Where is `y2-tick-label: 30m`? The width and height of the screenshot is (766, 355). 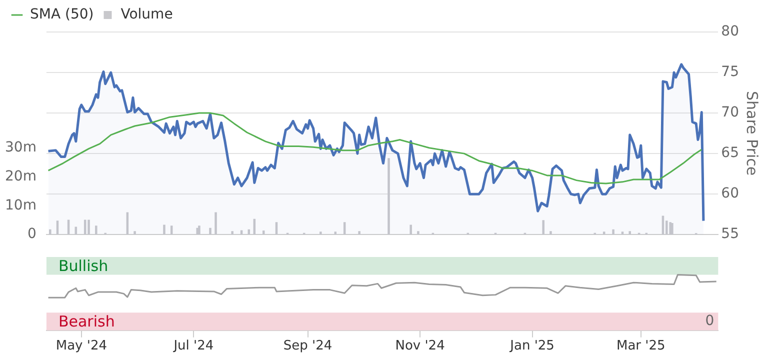
y2-tick-label: 30m is located at coordinates (20, 147).